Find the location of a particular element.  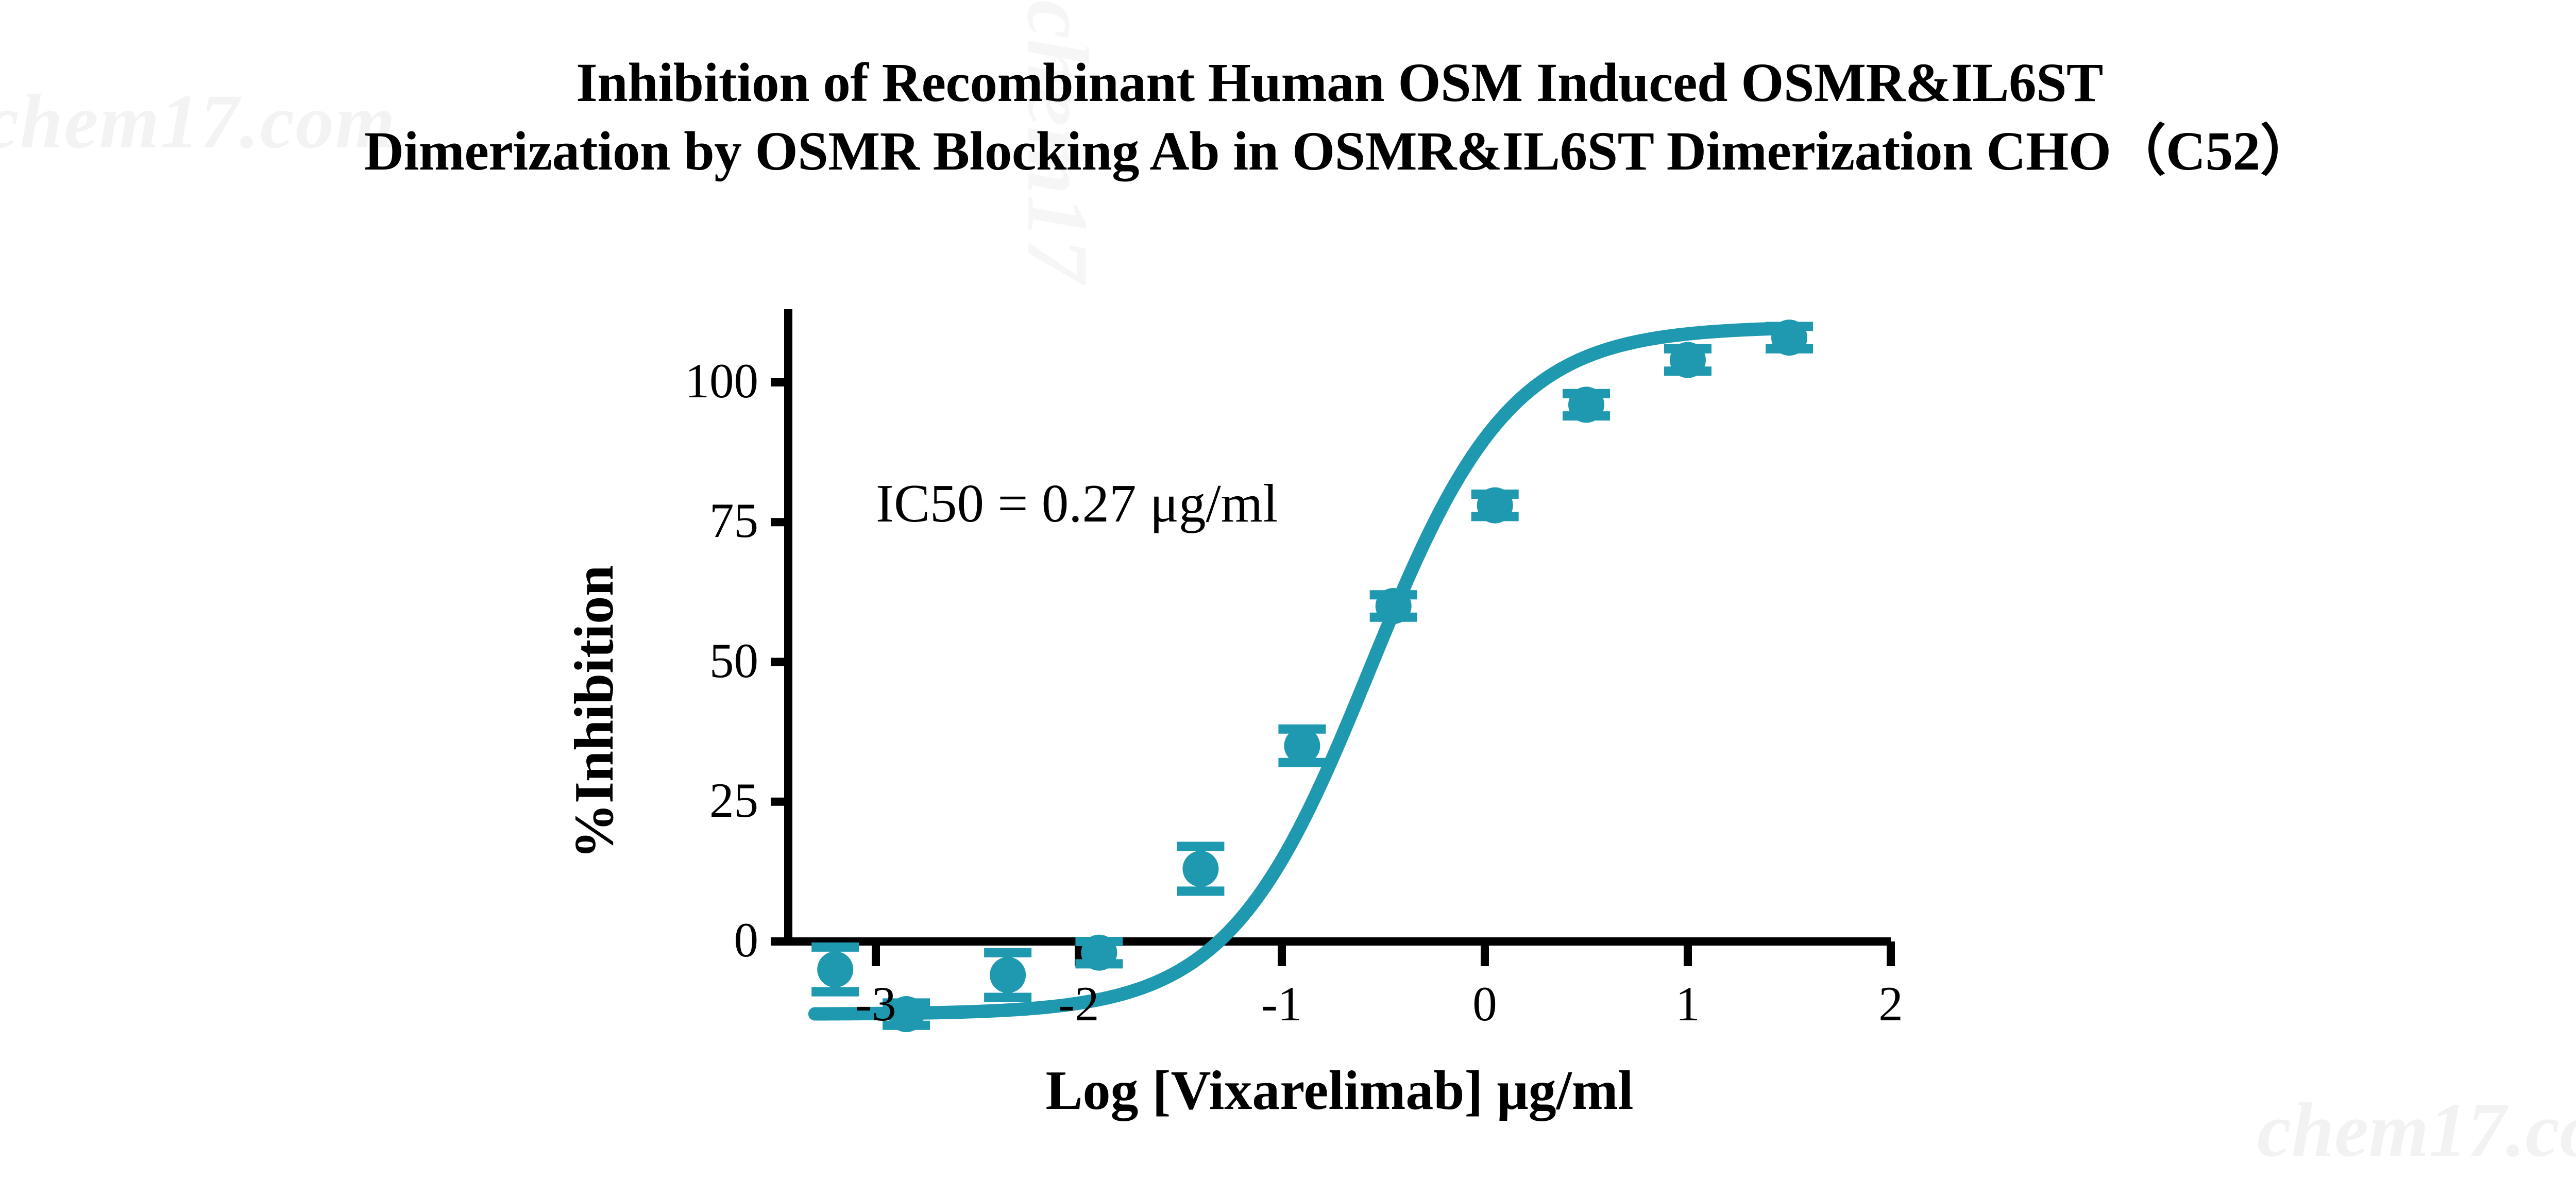

y-tick-label-0: 0 is located at coordinates (747, 940).